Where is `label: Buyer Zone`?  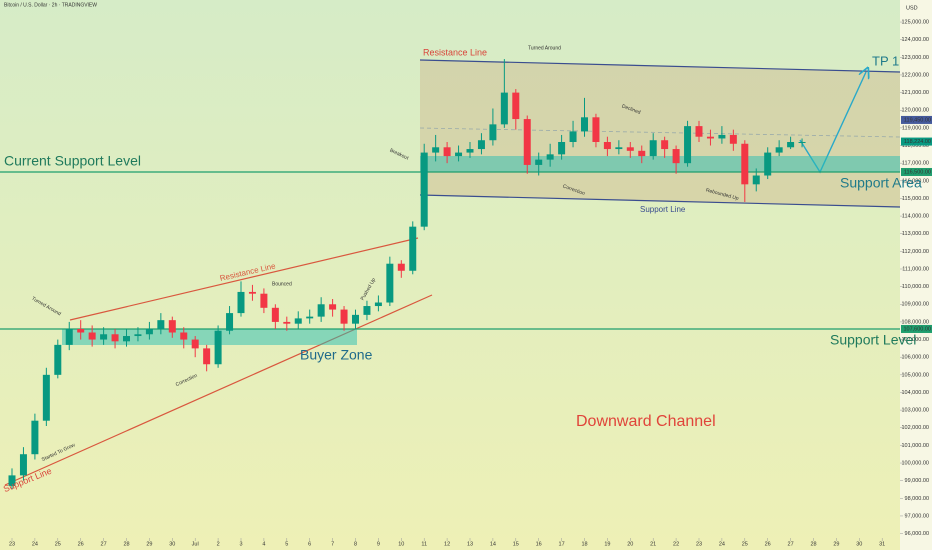 label: Buyer Zone is located at coordinates (336, 355).